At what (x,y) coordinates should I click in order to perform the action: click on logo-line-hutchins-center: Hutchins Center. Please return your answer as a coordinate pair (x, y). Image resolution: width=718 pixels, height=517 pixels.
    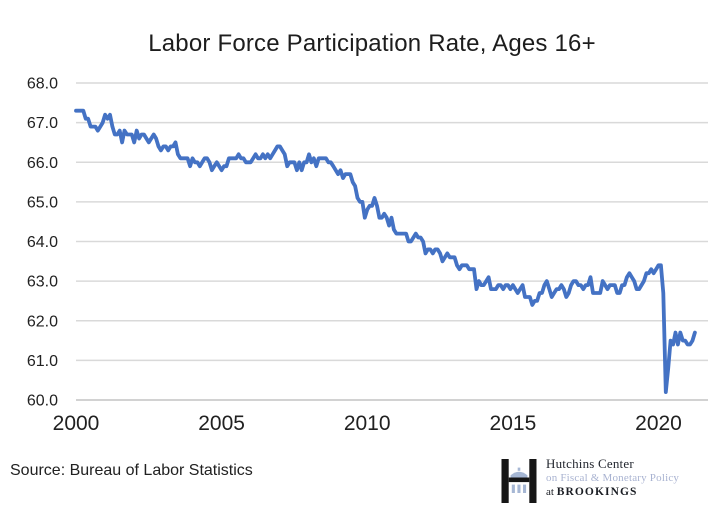
    Looking at the image, I should click on (590, 463).